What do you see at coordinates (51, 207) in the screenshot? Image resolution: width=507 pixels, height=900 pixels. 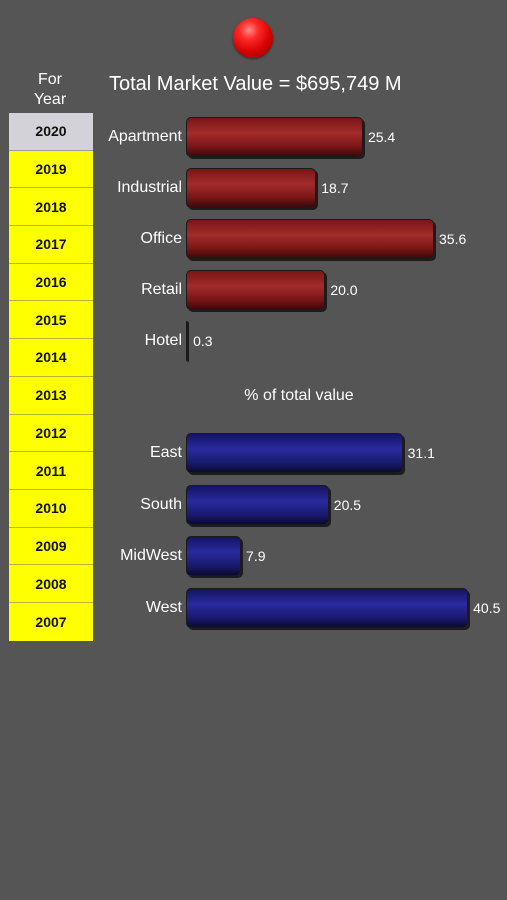 I see `year-item-2018: 2018` at bounding box center [51, 207].